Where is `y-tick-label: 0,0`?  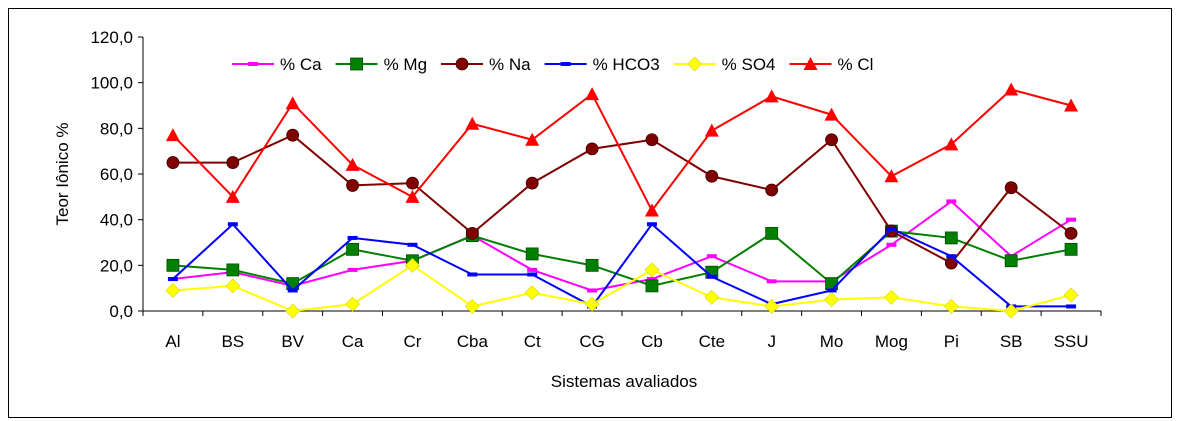 y-tick-label: 0,0 is located at coordinates (121, 311).